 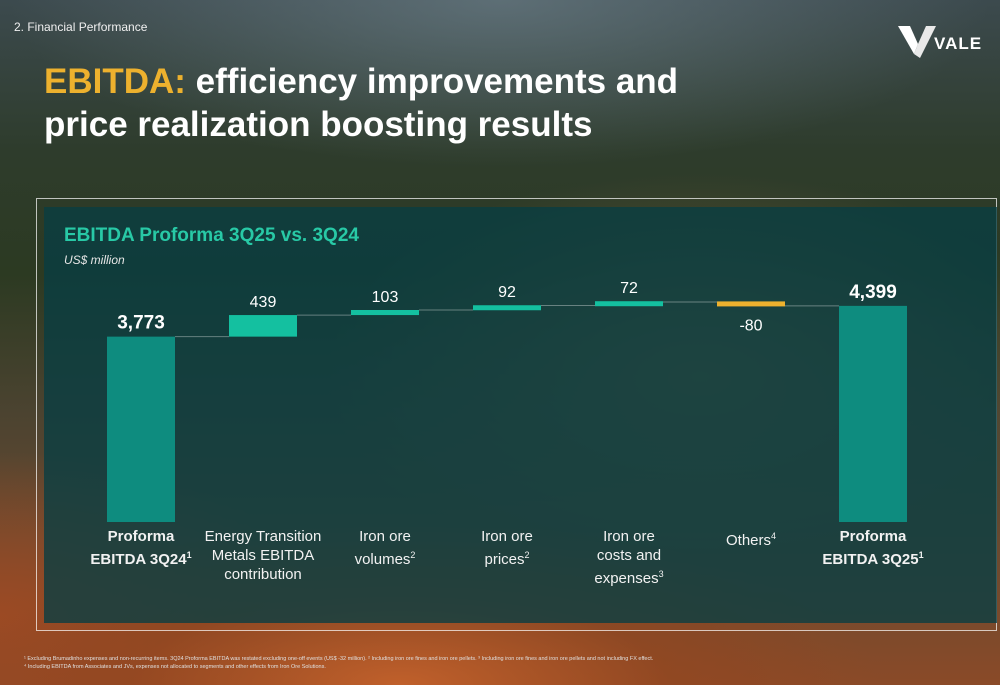 What do you see at coordinates (94, 260) in the screenshot?
I see `chart-unit: US$ million` at bounding box center [94, 260].